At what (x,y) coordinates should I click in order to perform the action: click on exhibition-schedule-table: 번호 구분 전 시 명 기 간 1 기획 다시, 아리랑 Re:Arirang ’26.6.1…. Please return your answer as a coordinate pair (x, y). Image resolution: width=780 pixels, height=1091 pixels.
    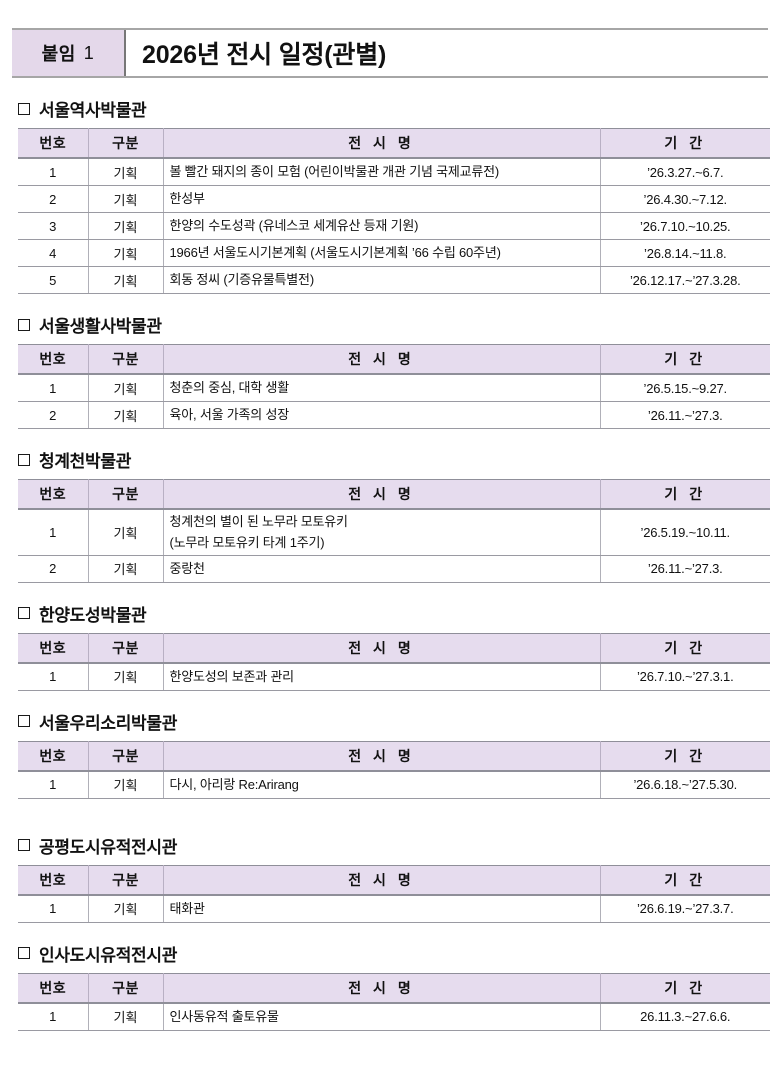
    Looking at the image, I should click on (394, 769).